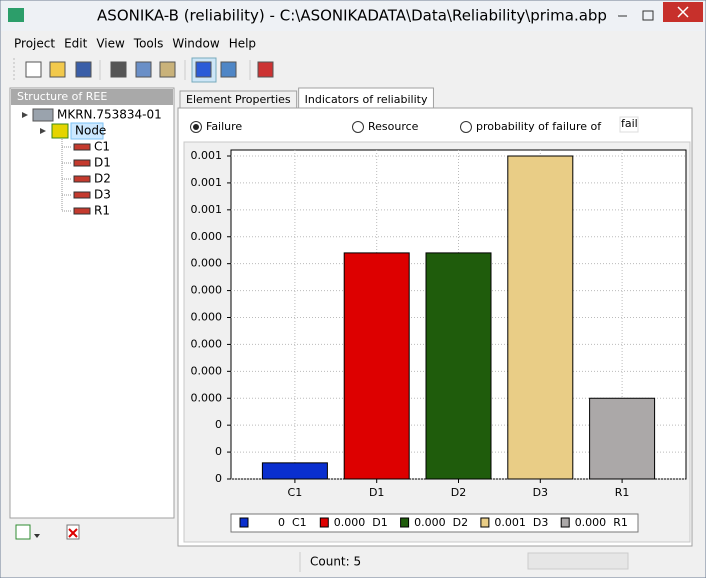 The image size is (706, 578). I want to click on device-icon, so click(43, 115).